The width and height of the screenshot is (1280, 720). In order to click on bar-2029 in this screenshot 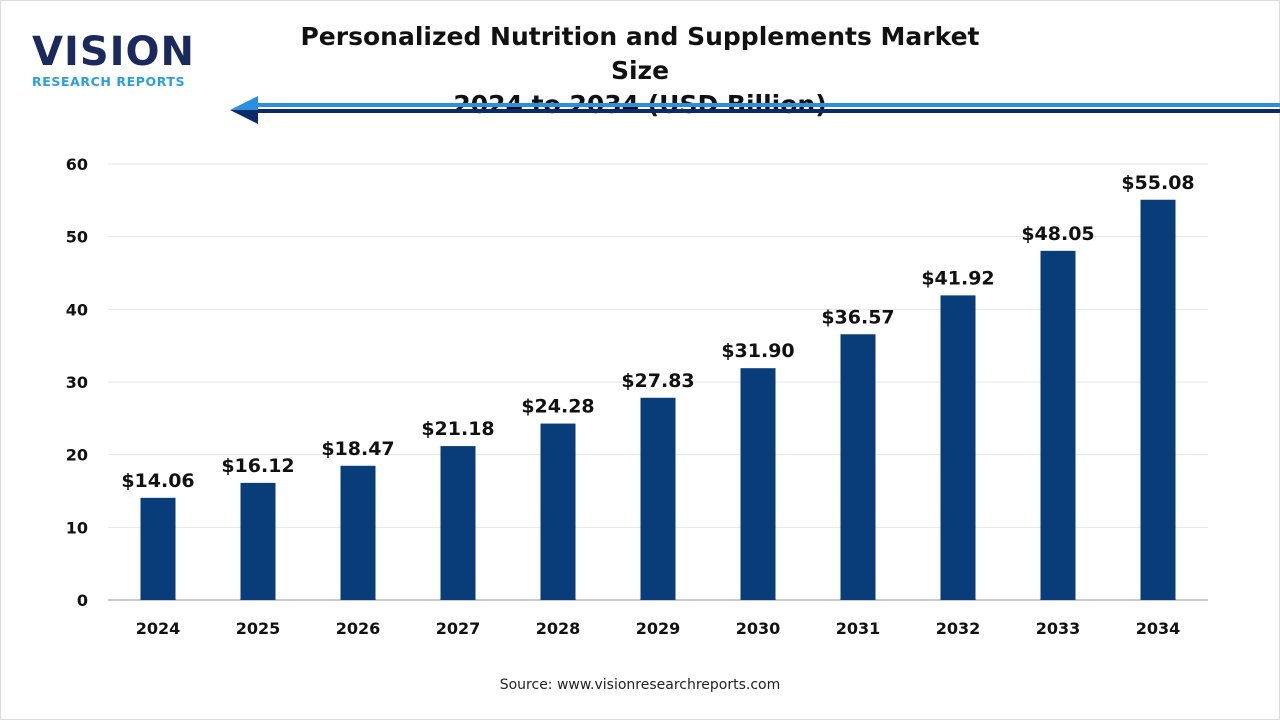, I will do `click(658, 498)`.